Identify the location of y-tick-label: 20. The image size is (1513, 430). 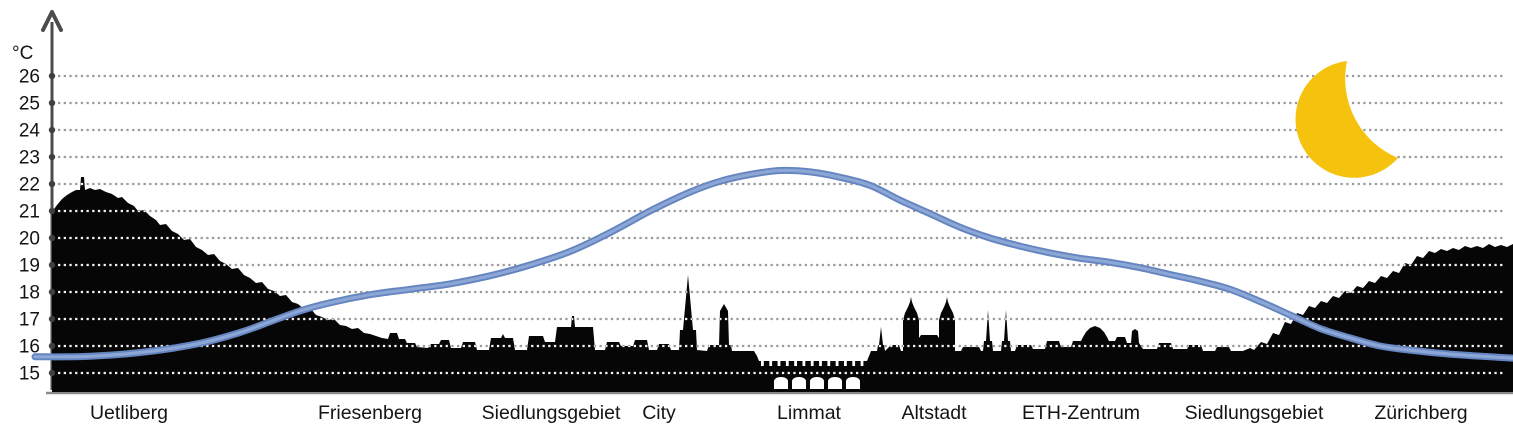
(29, 239).